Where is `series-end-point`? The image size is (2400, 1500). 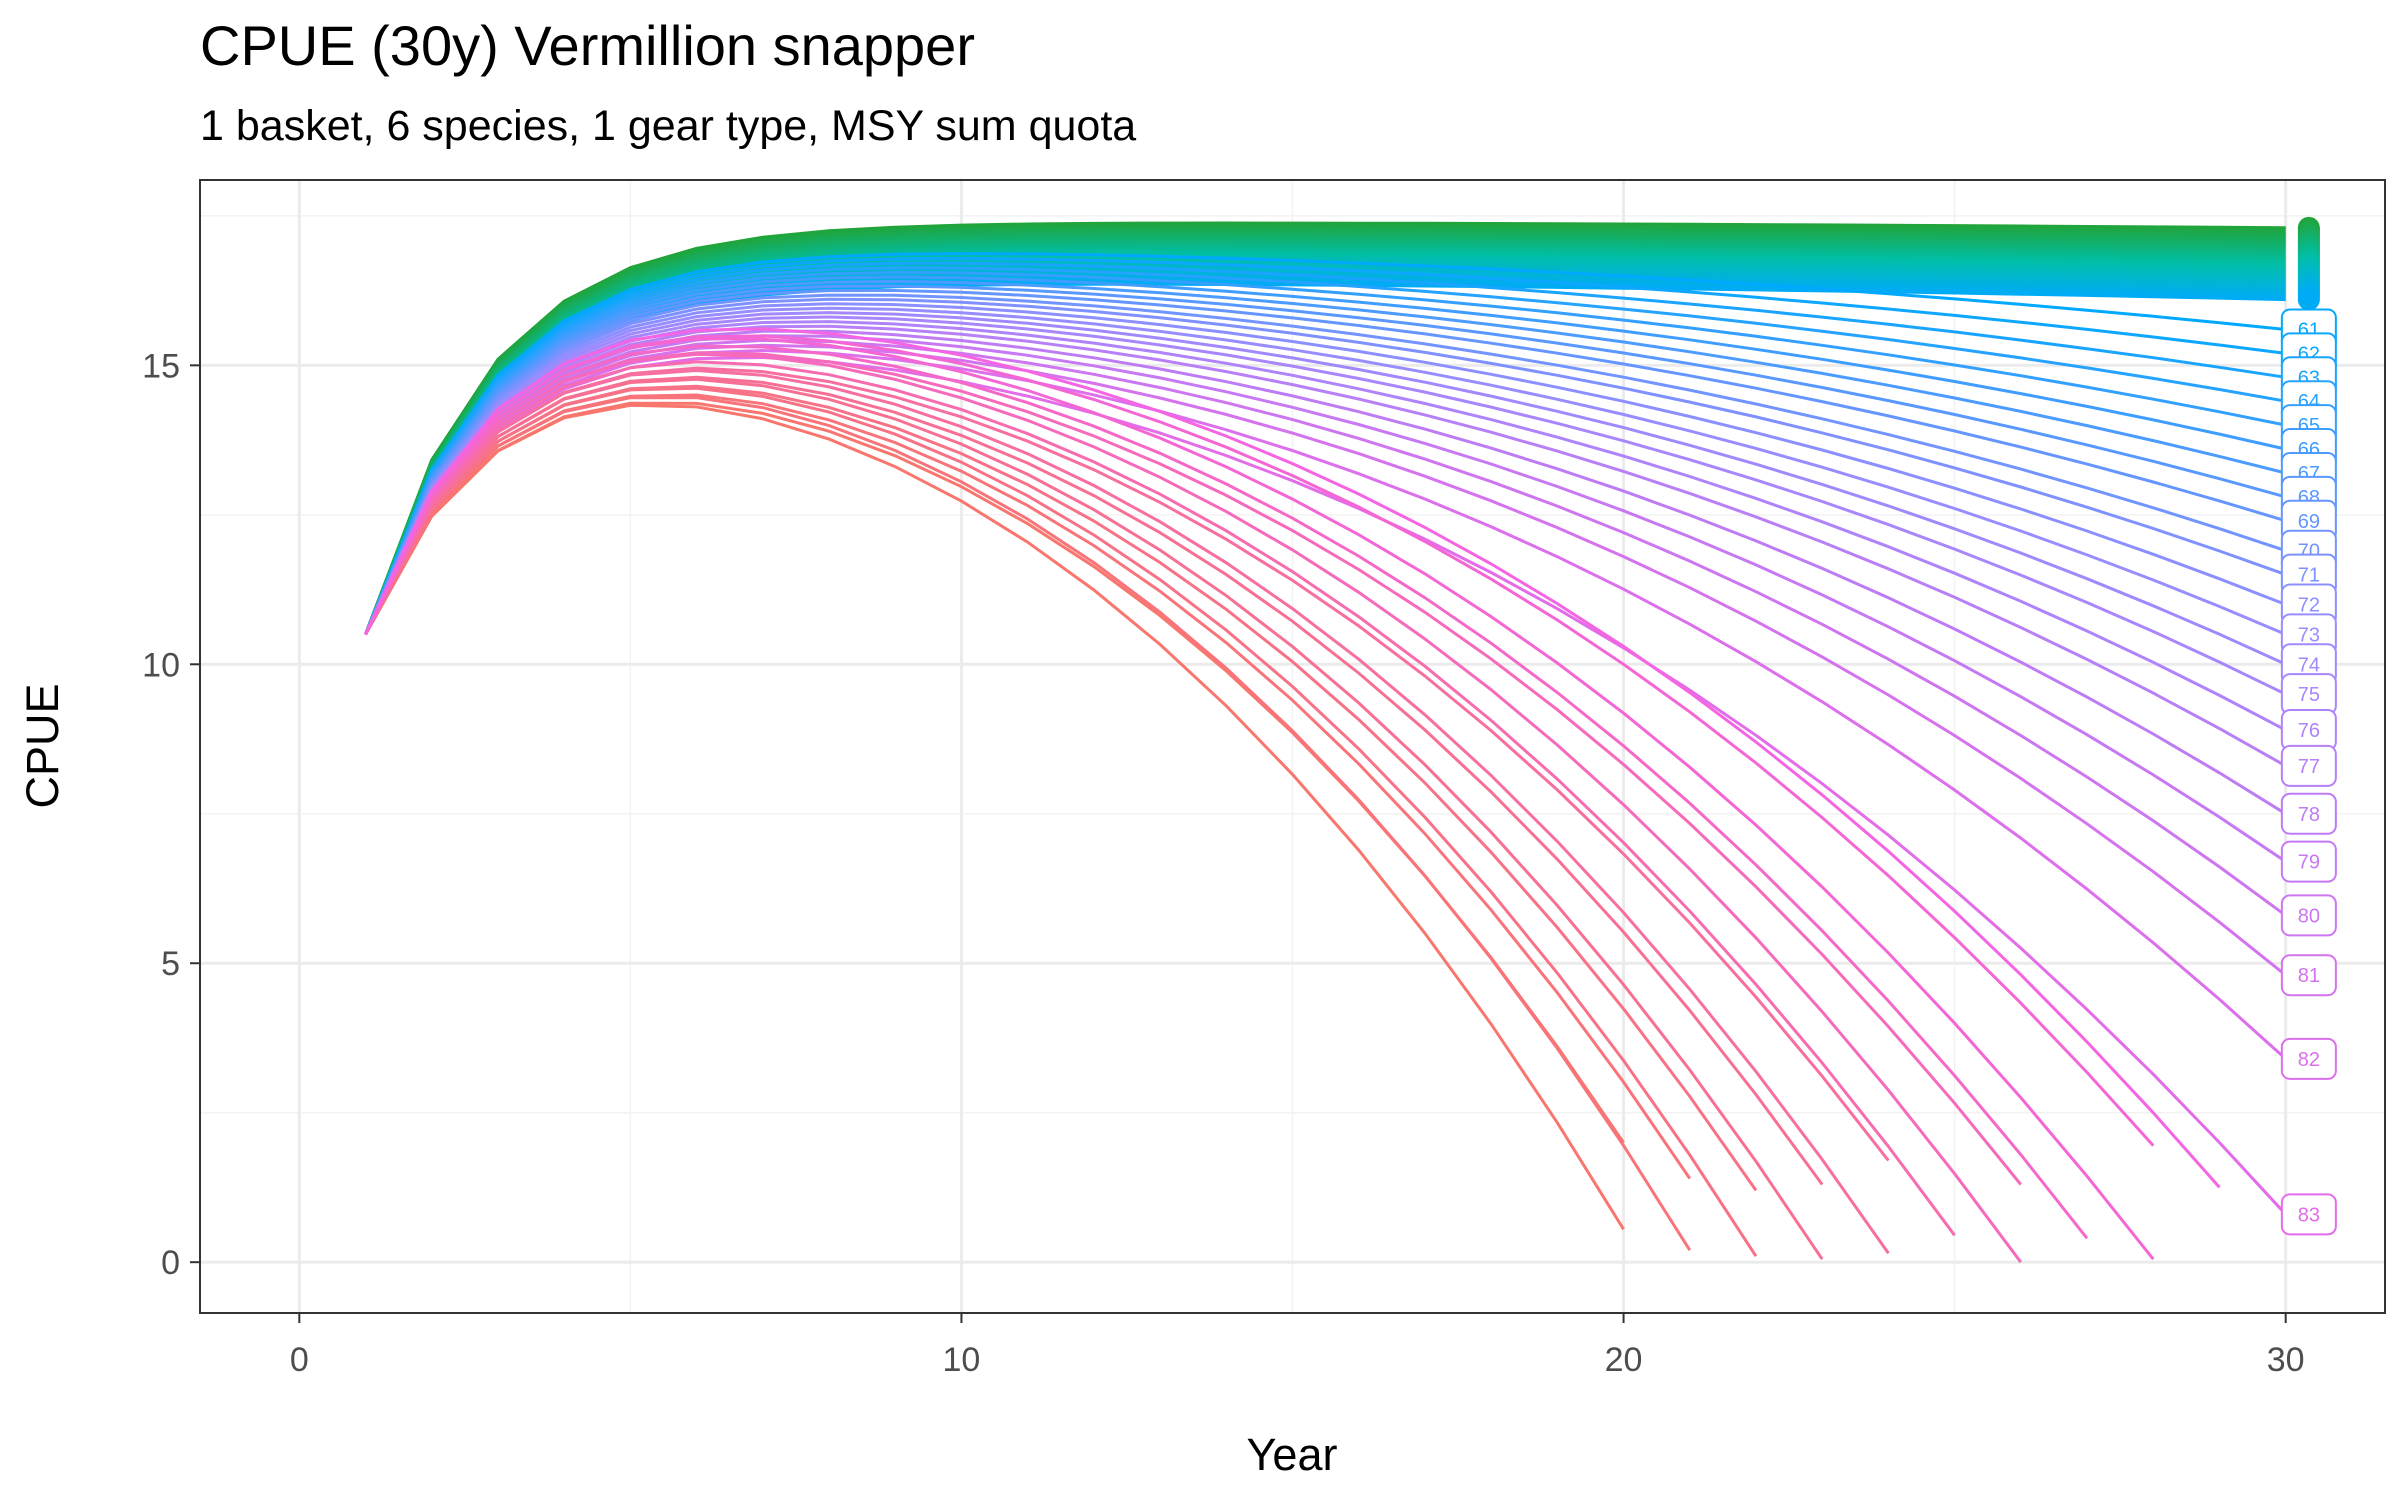 series-end-point is located at coordinates (2308, 299).